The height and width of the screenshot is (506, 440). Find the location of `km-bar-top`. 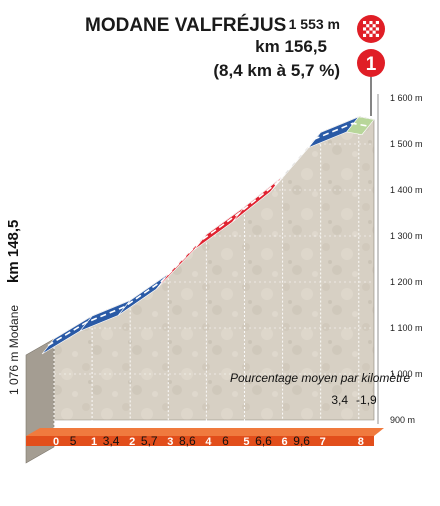

km-bar-top is located at coordinates (205, 432).